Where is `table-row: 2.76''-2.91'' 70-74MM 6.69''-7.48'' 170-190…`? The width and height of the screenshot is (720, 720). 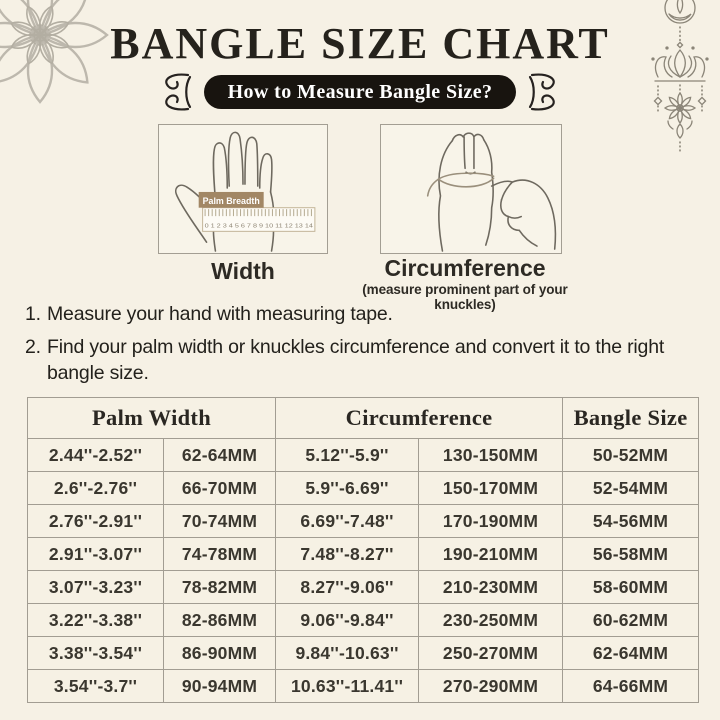 table-row: 2.76''-2.91'' 70-74MM 6.69''-7.48'' 170-190… is located at coordinates (363, 521).